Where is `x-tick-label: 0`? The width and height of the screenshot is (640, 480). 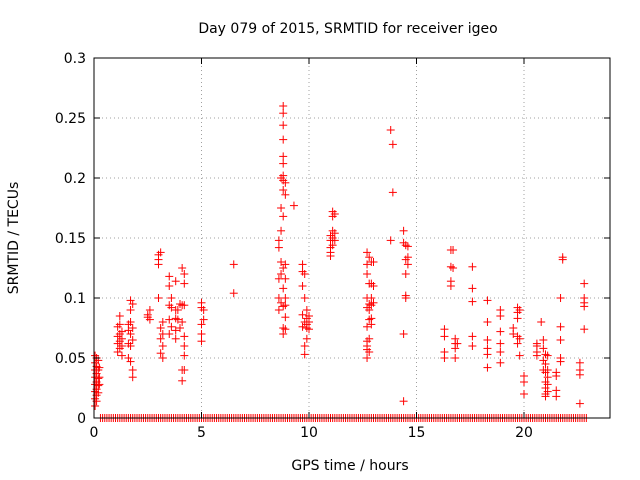 x-tick-label: 0 is located at coordinates (94, 433).